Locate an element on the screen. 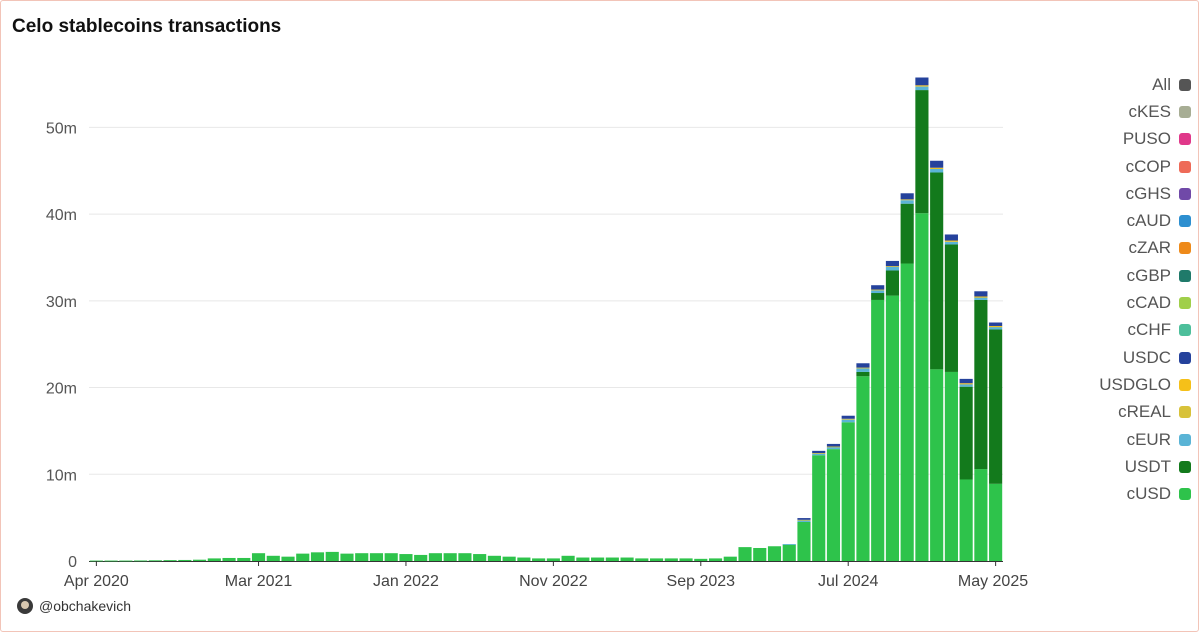 This screenshot has height=633, width=1199. legend-item-ceur: cEUR is located at coordinates (1136, 439).